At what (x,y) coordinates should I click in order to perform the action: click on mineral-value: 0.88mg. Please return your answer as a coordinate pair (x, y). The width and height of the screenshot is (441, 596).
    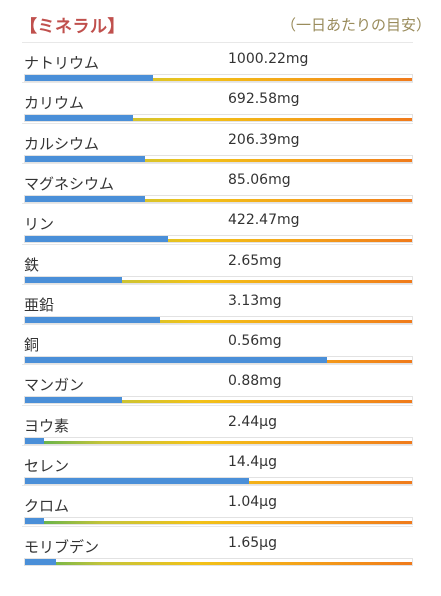
    Looking at the image, I should click on (255, 381).